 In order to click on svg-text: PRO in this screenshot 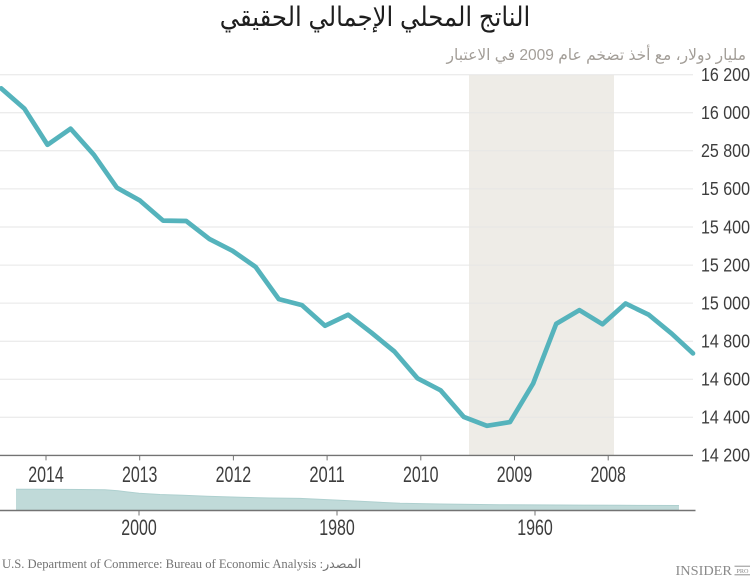, I will do `click(743, 571)`.